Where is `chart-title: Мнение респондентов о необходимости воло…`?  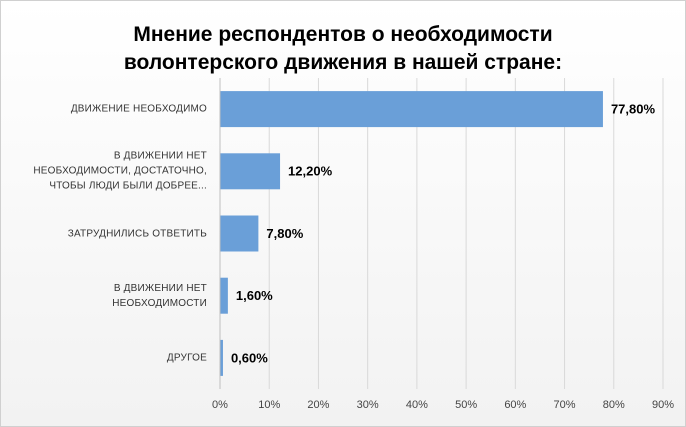
chart-title: Мнение респондентов о необходимости воло… is located at coordinates (343, 48).